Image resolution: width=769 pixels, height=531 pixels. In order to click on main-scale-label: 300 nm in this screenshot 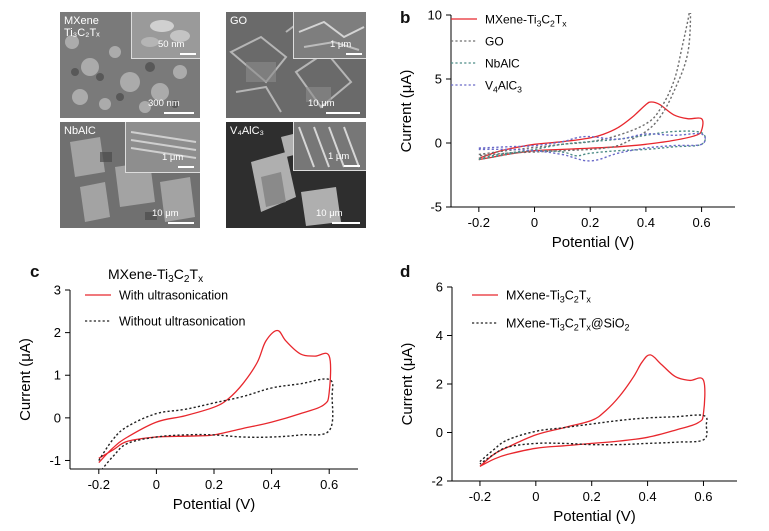, I will do `click(164, 103)`.